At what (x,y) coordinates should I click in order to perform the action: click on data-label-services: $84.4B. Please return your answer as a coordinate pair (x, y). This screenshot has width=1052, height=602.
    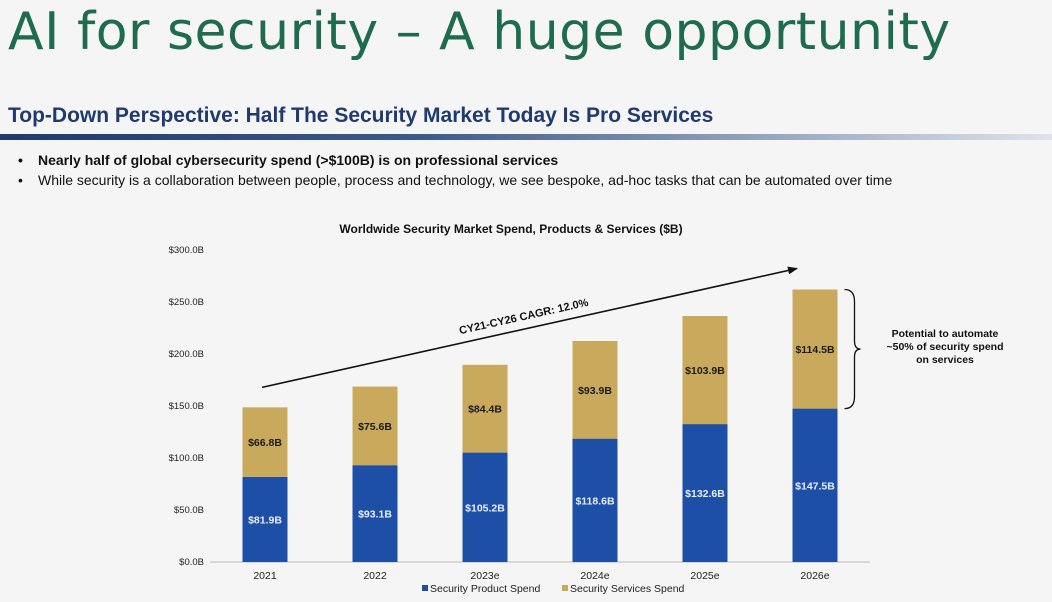
    Looking at the image, I should click on (485, 410).